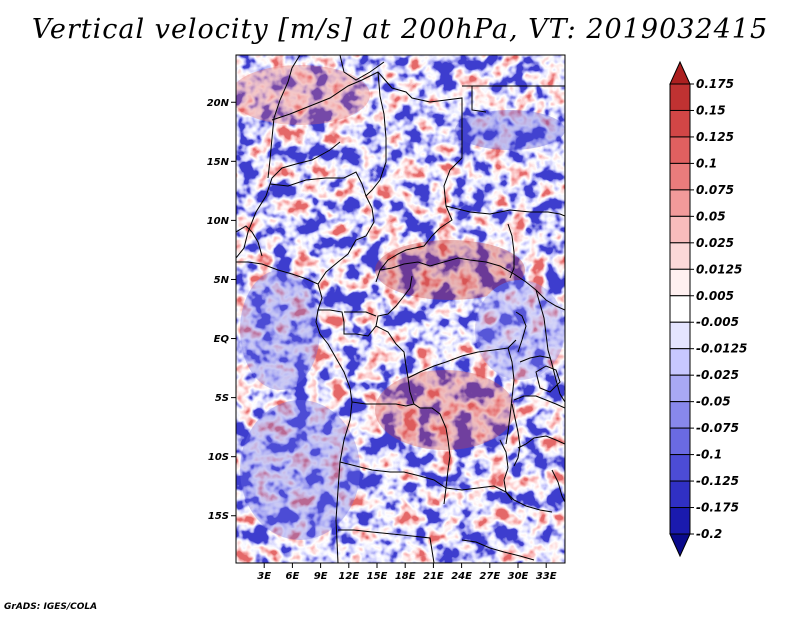 Image resolution: width=800 pixels, height=618 pixels. Describe the element at coordinates (717, 375) in the screenshot. I see `colorbar-label: -0.025` at that location.